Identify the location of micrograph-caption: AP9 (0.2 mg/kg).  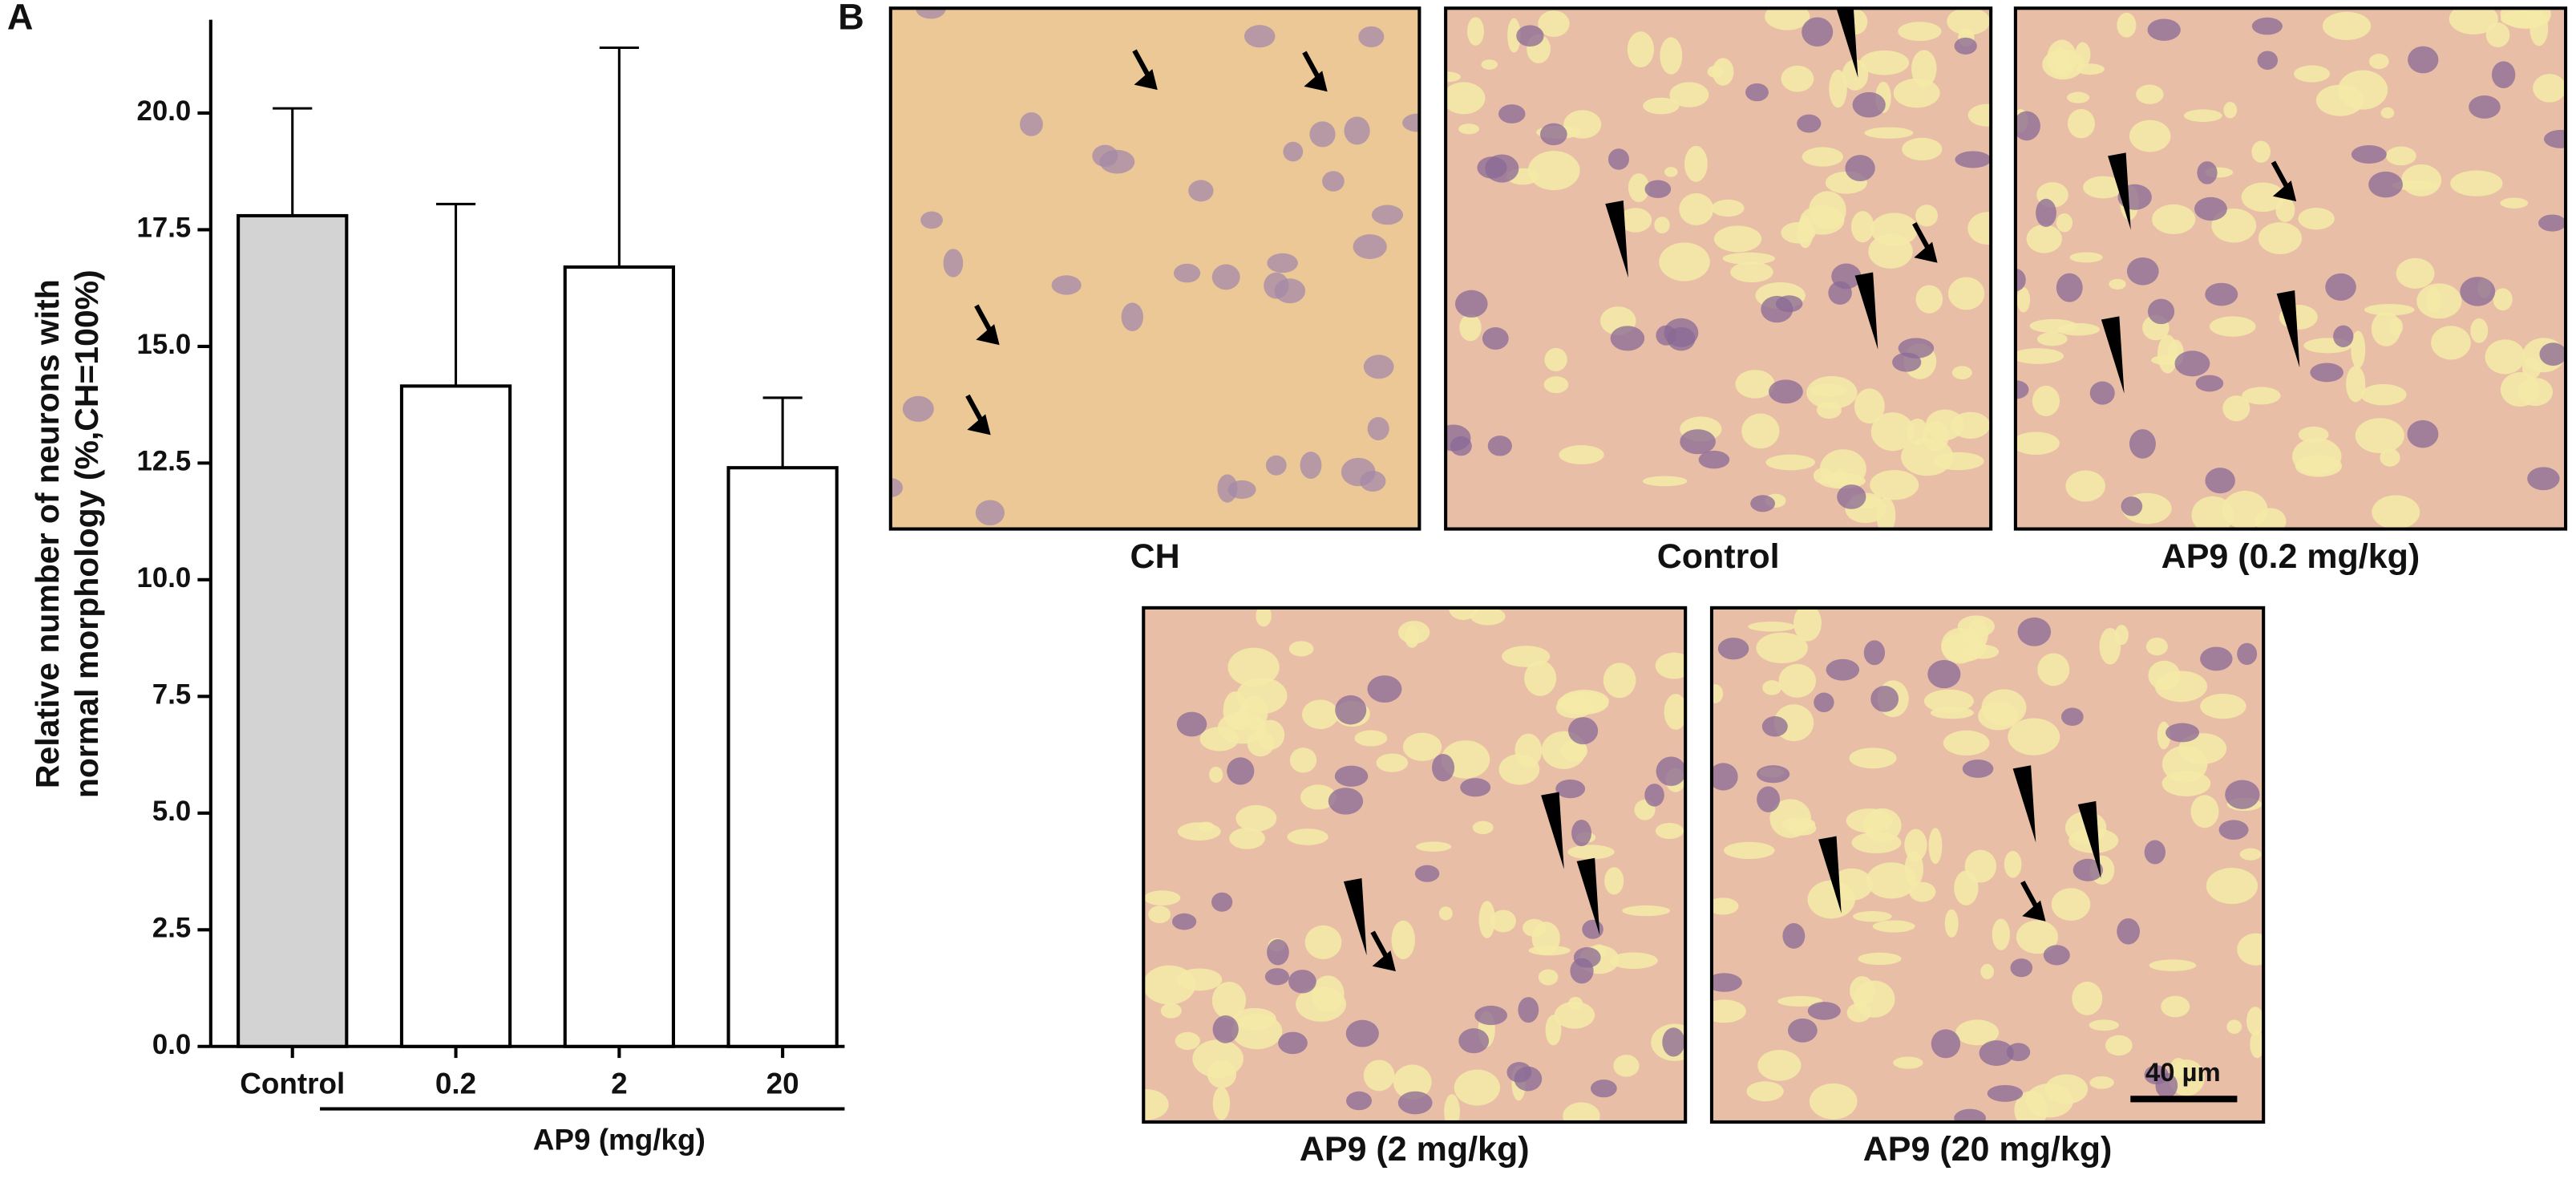
(2290, 556).